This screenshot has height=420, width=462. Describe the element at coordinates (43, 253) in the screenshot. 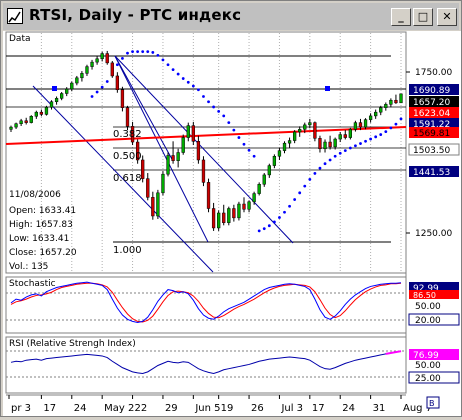

I see `info-close: Close: 1657.20` at that location.